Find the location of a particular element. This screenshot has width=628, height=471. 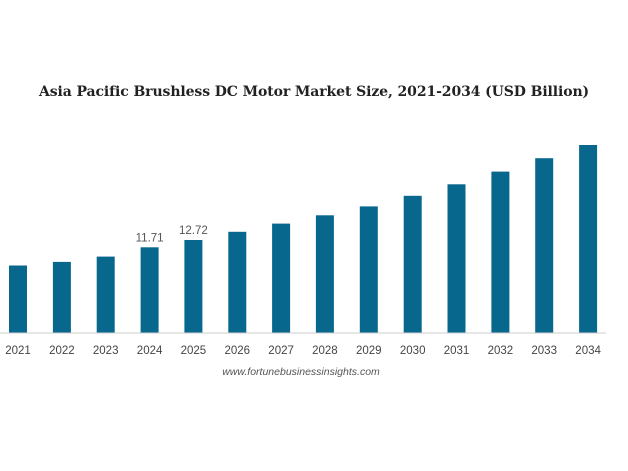

x-tick-2022: 2022 is located at coordinates (62, 351).